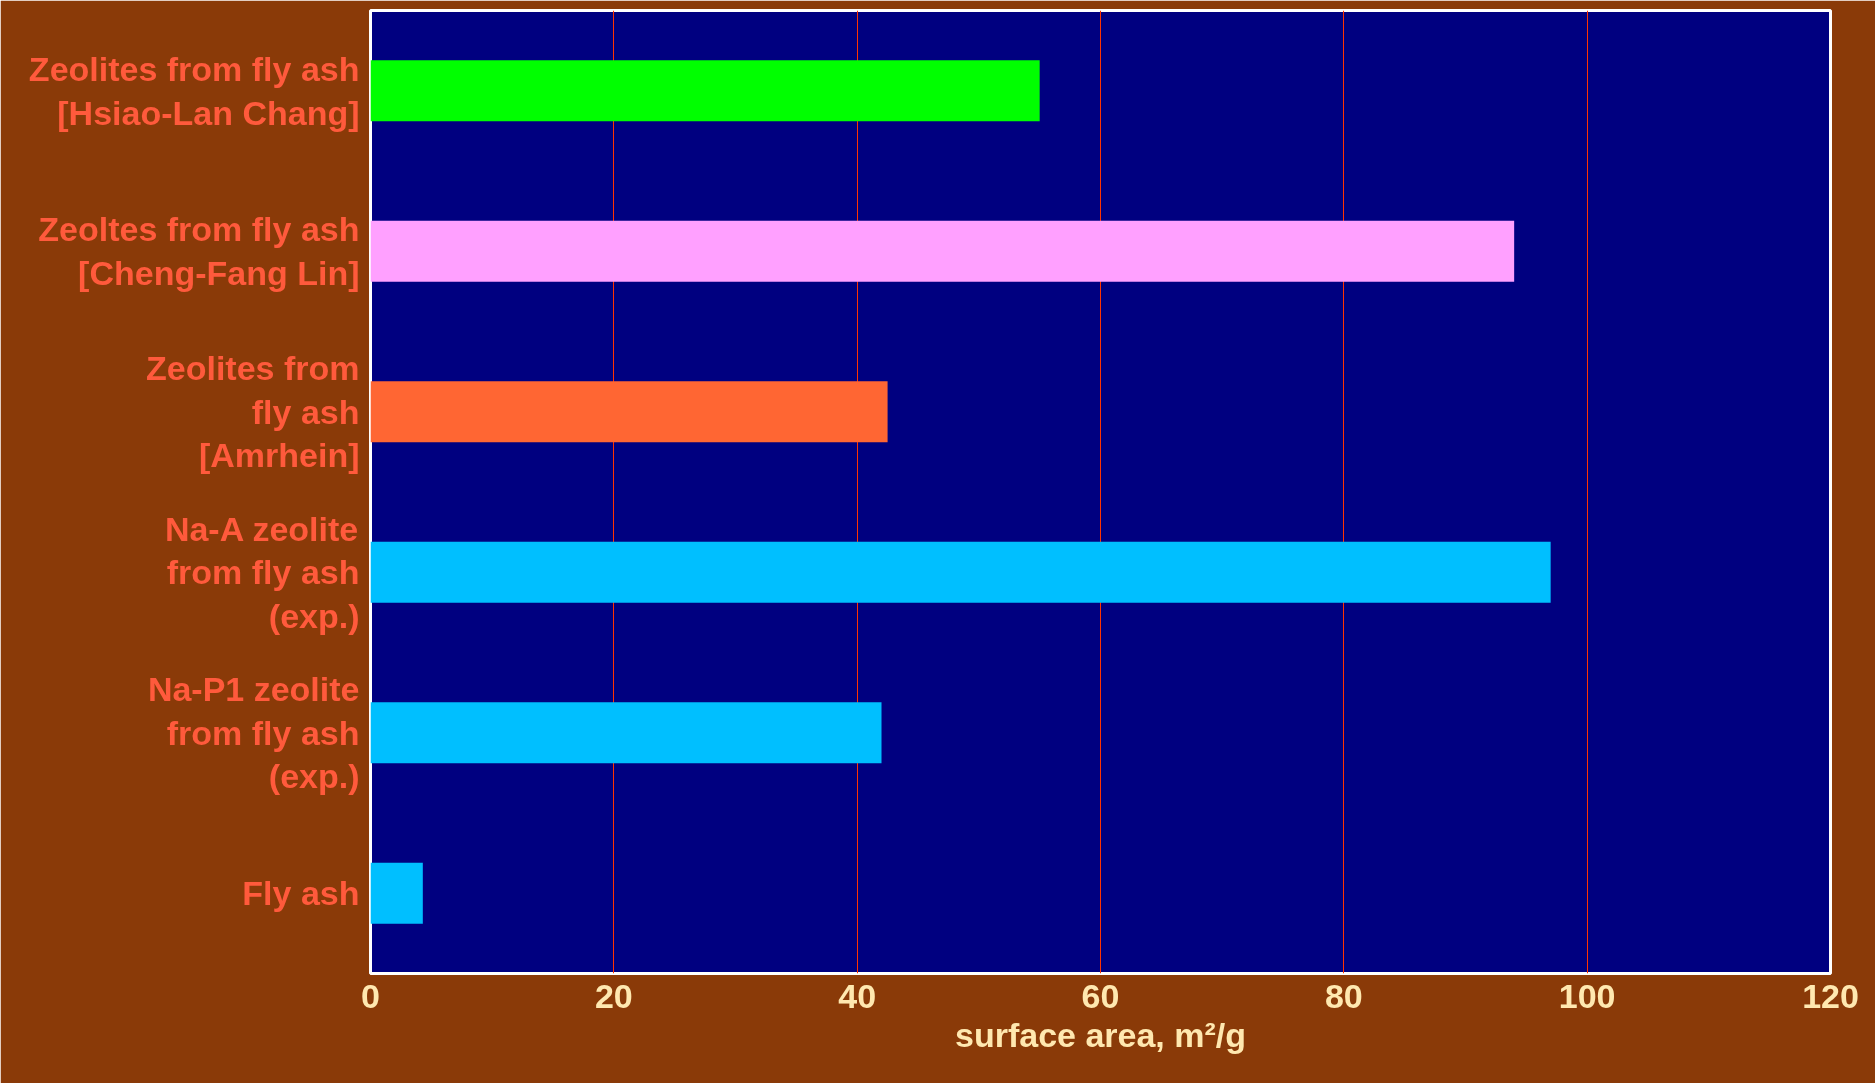  Describe the element at coordinates (1830, 995) in the screenshot. I see `x-tick-label: 120` at that location.